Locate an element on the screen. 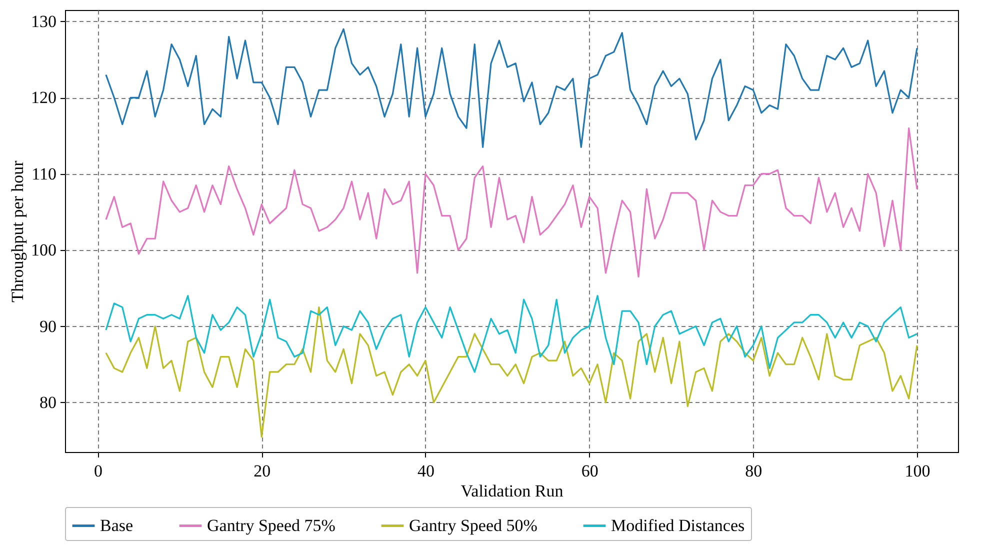 The image size is (982, 555). y-tick-label: 80 is located at coordinates (48, 402).